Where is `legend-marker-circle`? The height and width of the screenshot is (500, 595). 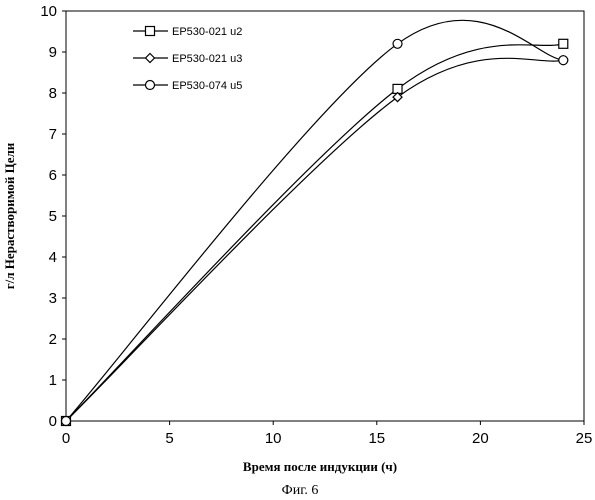
legend-marker-circle is located at coordinates (150, 85).